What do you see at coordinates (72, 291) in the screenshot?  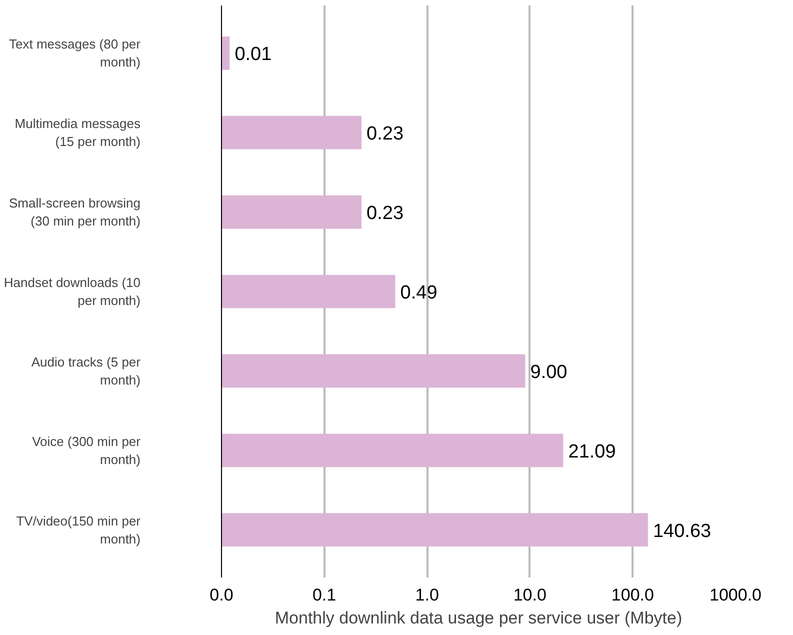 I see `y-tick-label: Handset downloads (10 per month)` at bounding box center [72, 291].